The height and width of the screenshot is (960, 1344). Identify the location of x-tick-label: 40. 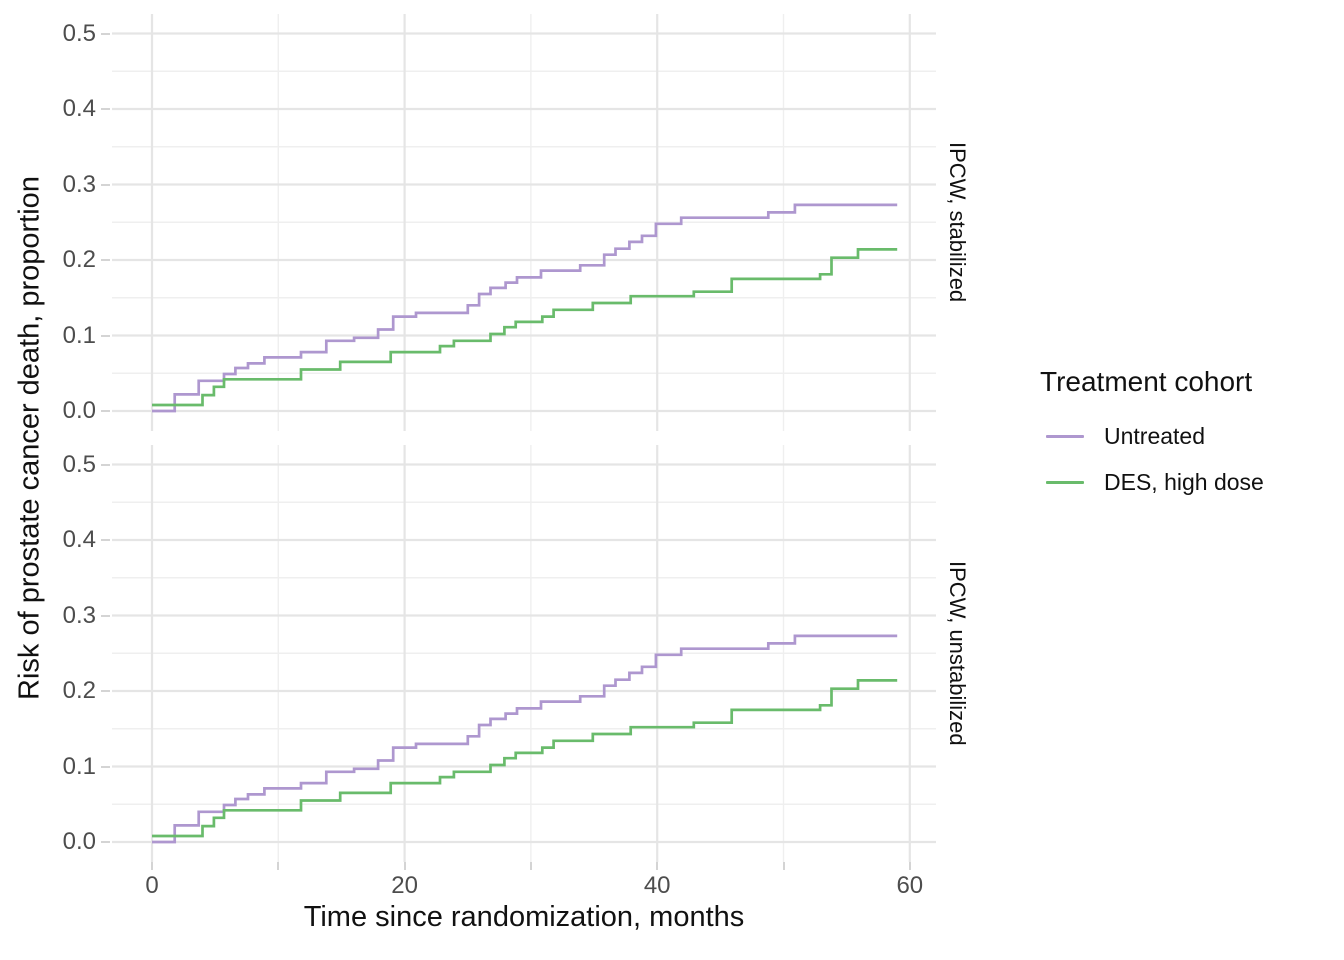
(657, 885).